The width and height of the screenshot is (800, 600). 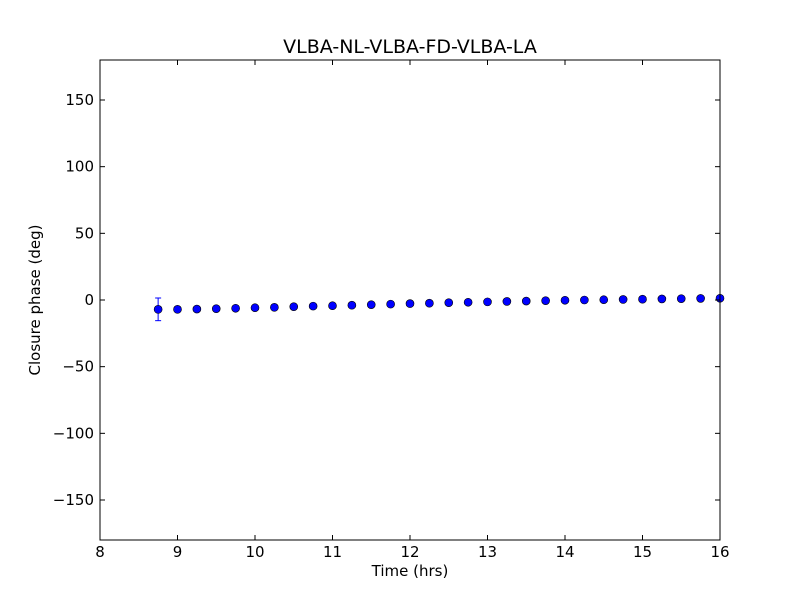 What do you see at coordinates (73, 500) in the screenshot?
I see `y-tick-label: −150` at bounding box center [73, 500].